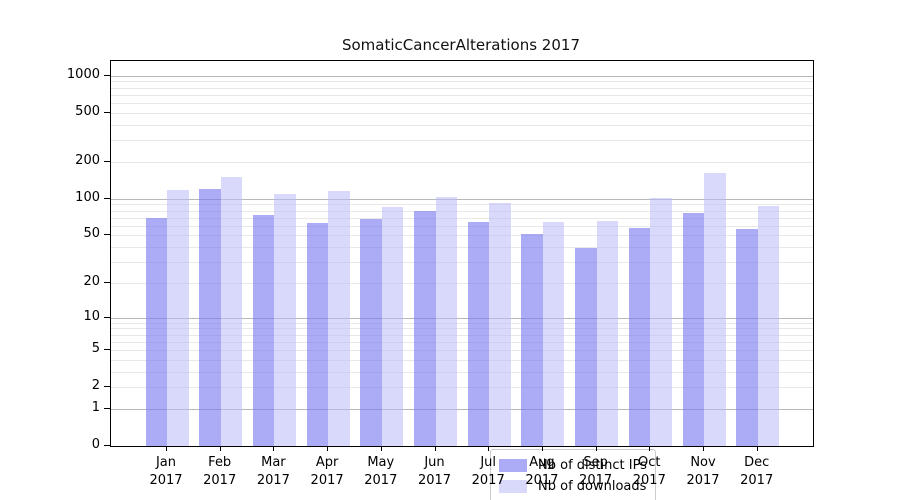 The image size is (900, 500). What do you see at coordinates (592, 465) in the screenshot?
I see `legend-label-distinct-ips: Nb of distinct IPs` at bounding box center [592, 465].